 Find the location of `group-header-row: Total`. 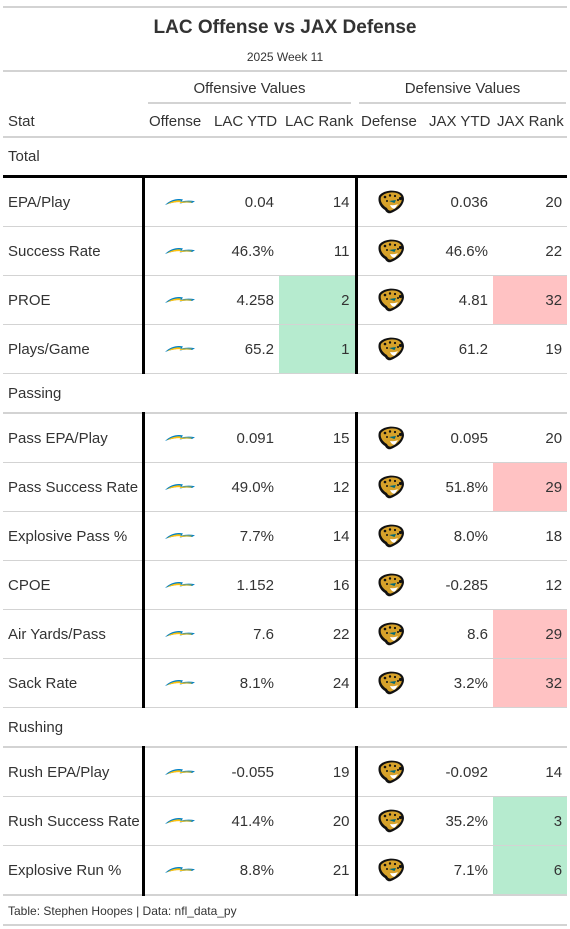

group-header-row: Total is located at coordinates (285, 157).